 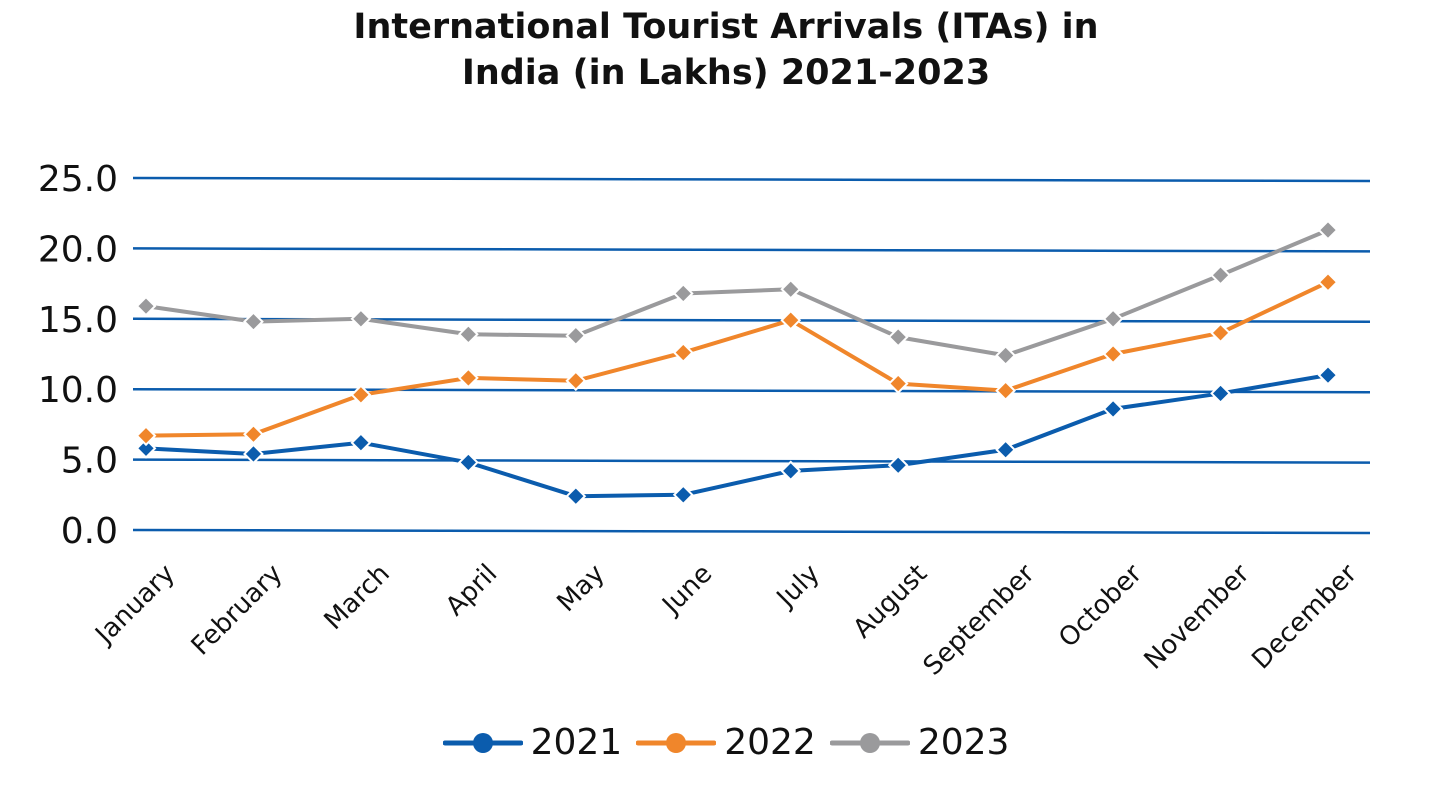 What do you see at coordinates (78, 249) in the screenshot?
I see `y-tick-label: 20.0` at bounding box center [78, 249].